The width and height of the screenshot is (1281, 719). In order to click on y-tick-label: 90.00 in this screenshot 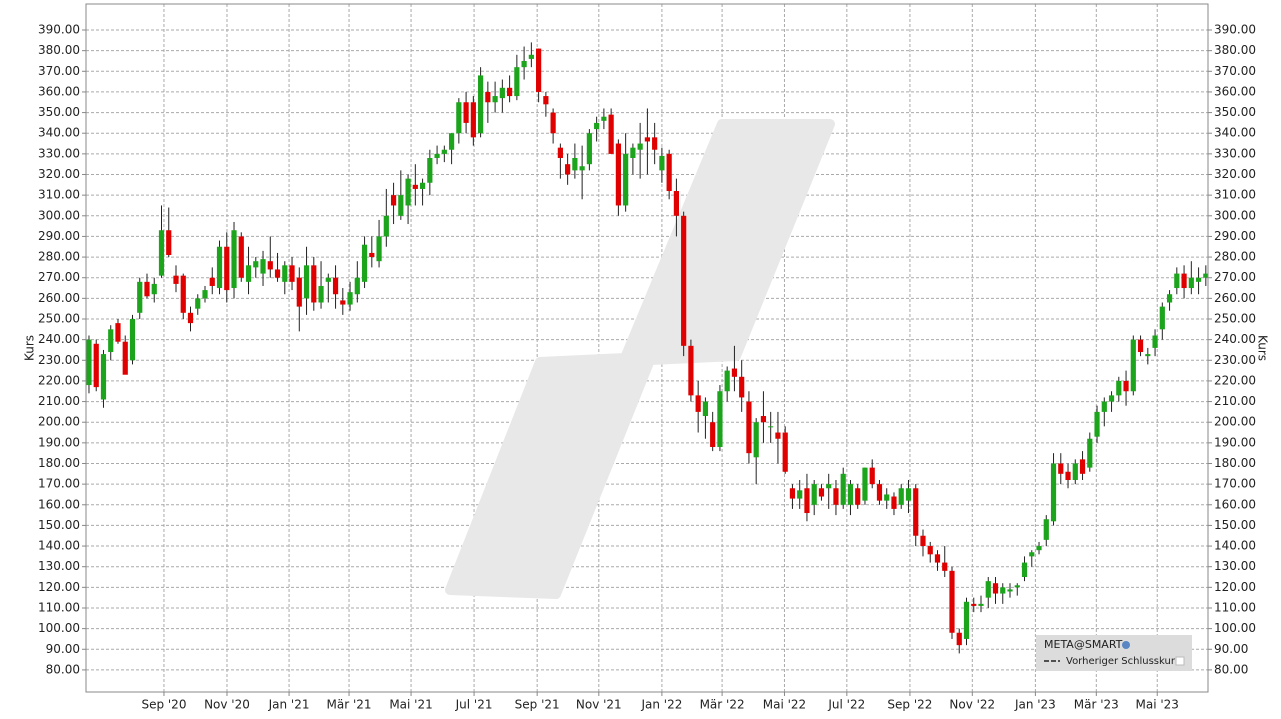, I will do `click(63, 649)`.